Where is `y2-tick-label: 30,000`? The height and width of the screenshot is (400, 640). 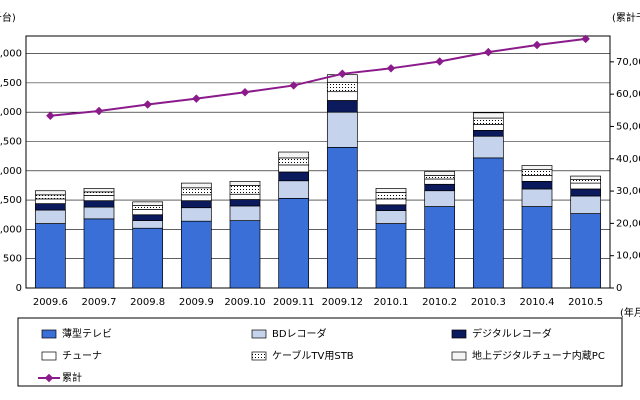 y2-tick-label: 30,000 is located at coordinates (628, 191).